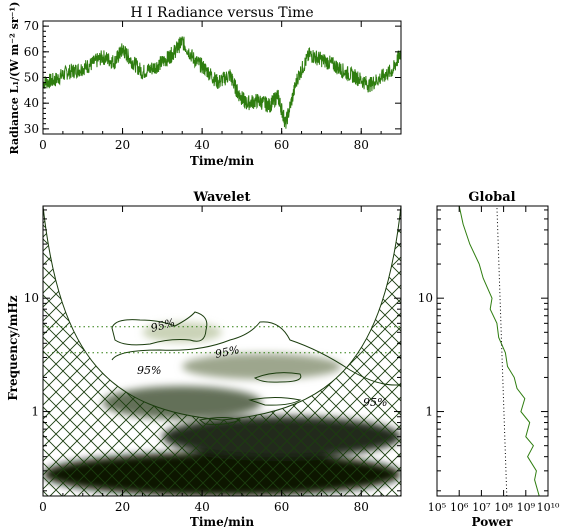 This screenshot has width=565, height=532. Describe the element at coordinates (491, 197) in the screenshot. I see `global-title: Global` at that location.